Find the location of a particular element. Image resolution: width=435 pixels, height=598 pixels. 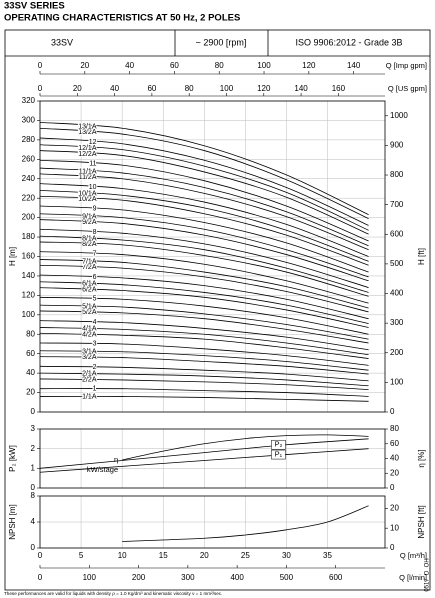

x-tick-label: 25 is located at coordinates (245, 555).